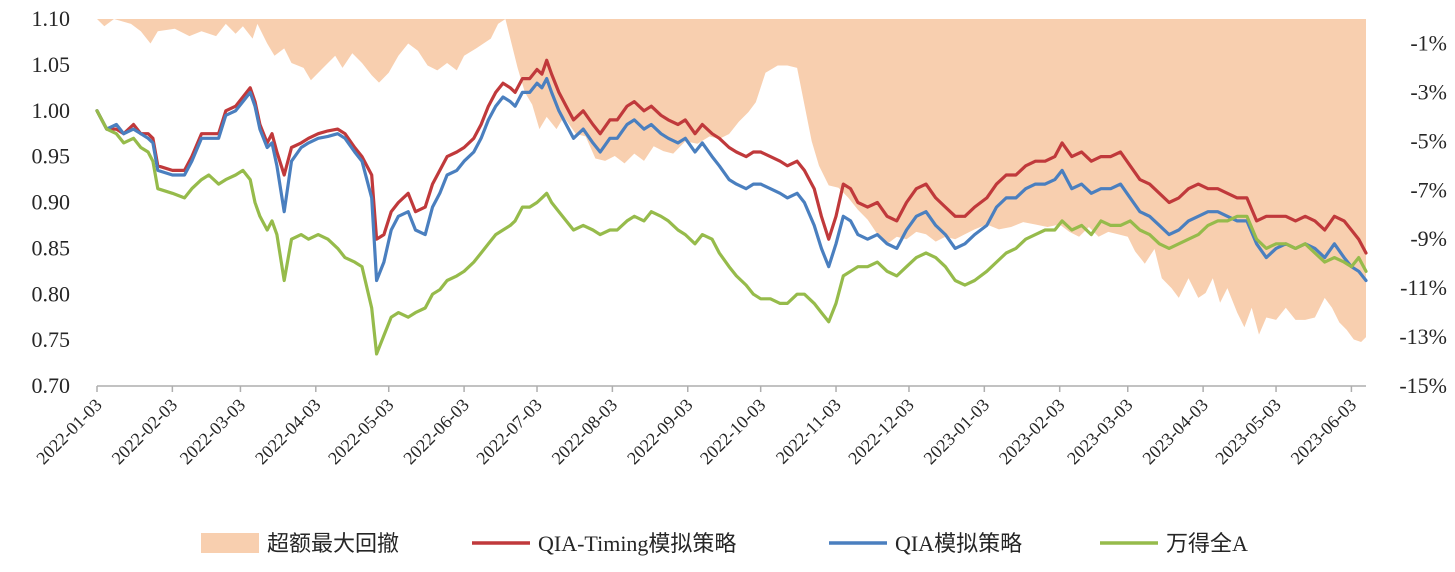  I want to click on x-axis-tick-label: 2023-03-03, so click(1100, 432).